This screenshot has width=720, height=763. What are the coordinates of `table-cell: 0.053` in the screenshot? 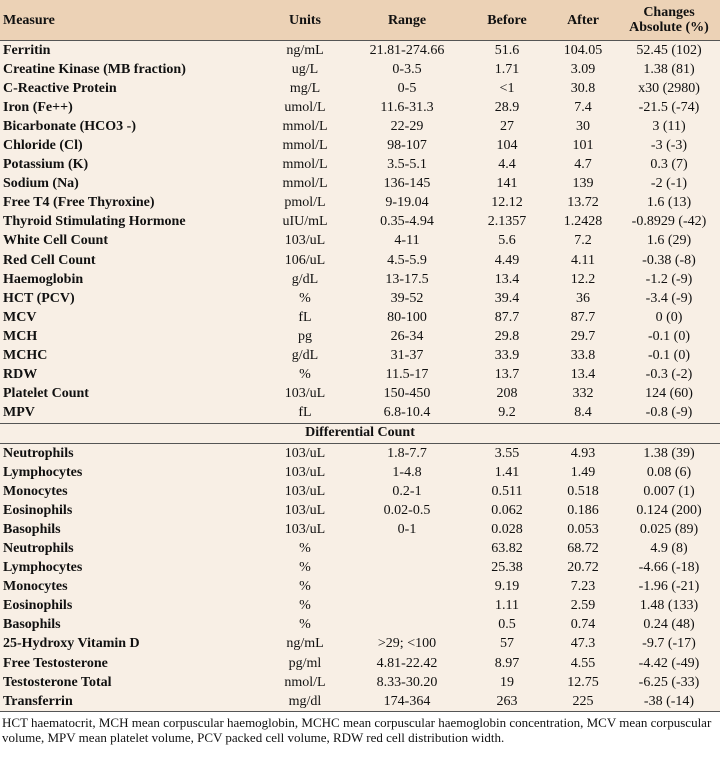 It's located at (583, 529).